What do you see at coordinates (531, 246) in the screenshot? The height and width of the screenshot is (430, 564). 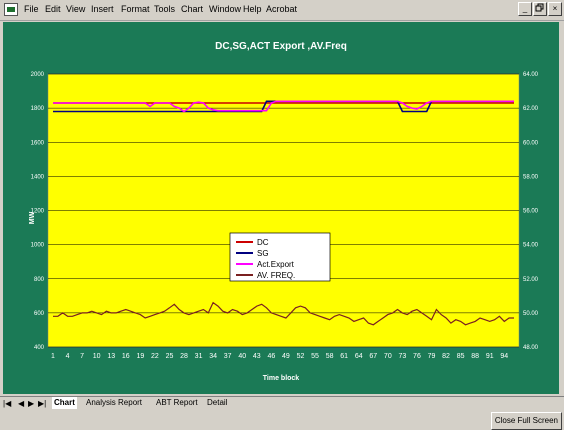 I see `y2-tick-label: 54.00` at bounding box center [531, 246].